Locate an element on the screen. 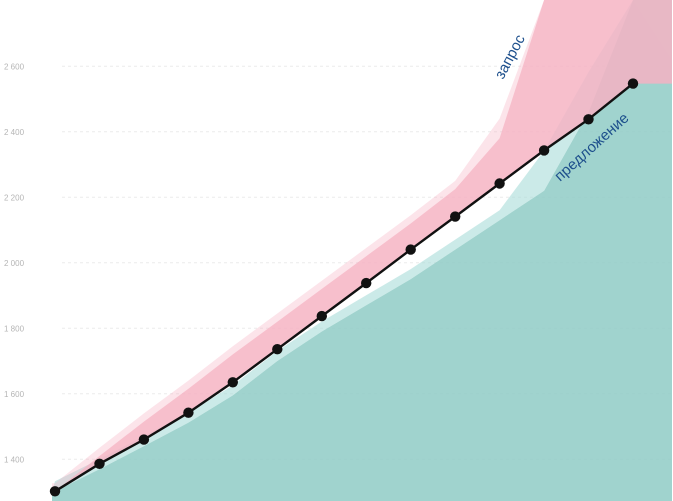  y-tick-label: 1 800 is located at coordinates (14, 328).